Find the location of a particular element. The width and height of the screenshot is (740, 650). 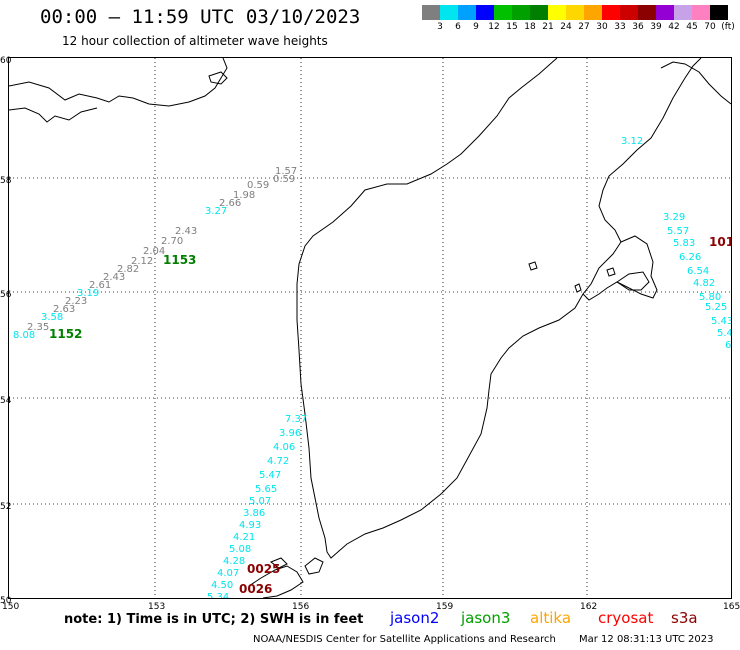

wave-height-value: 4.06 is located at coordinates (284, 447).